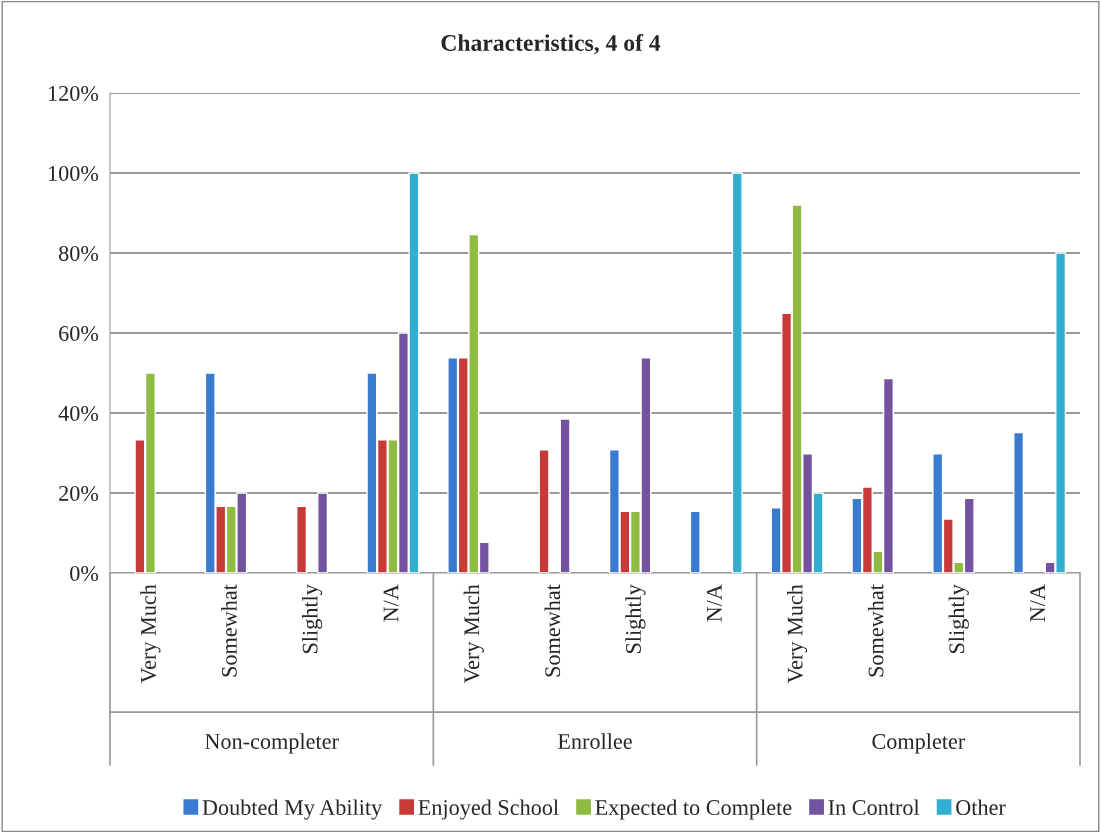  What do you see at coordinates (79, 253) in the screenshot?
I see `y-tick-label: 80%` at bounding box center [79, 253].